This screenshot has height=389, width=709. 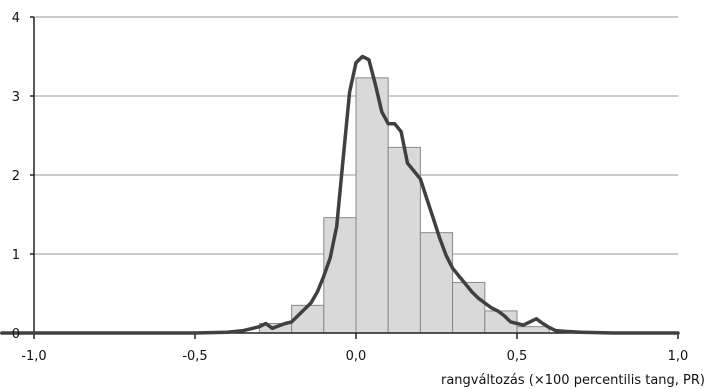 I want to click on y-tick-labels: 0 1 2 3 4, so click(x=16, y=176).